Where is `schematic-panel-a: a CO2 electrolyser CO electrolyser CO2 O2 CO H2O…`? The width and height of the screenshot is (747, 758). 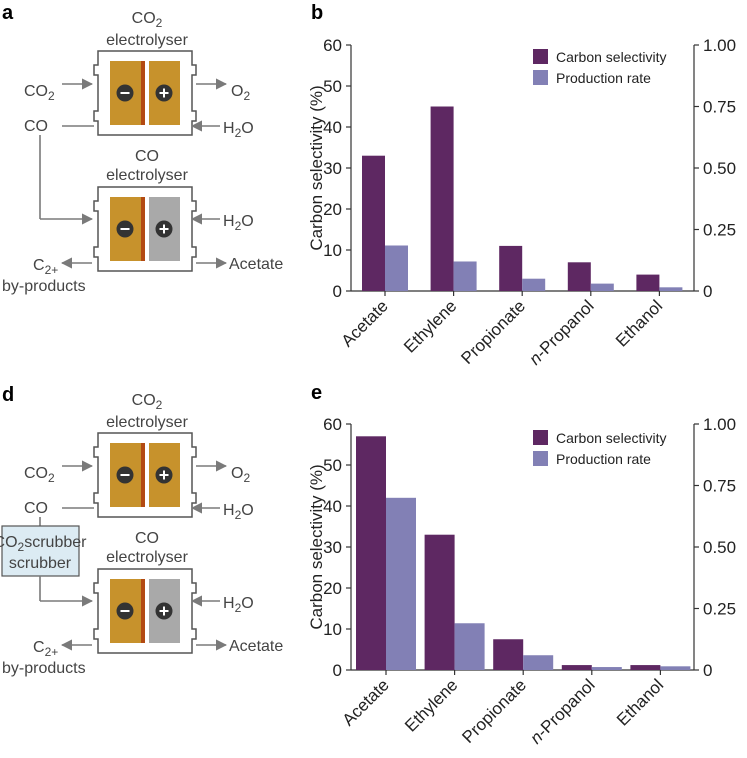
schematic-panel-a: a CO2 electrolyser CO electrolyser CO2 O2 CO H2O… is located at coordinates (142, 148).